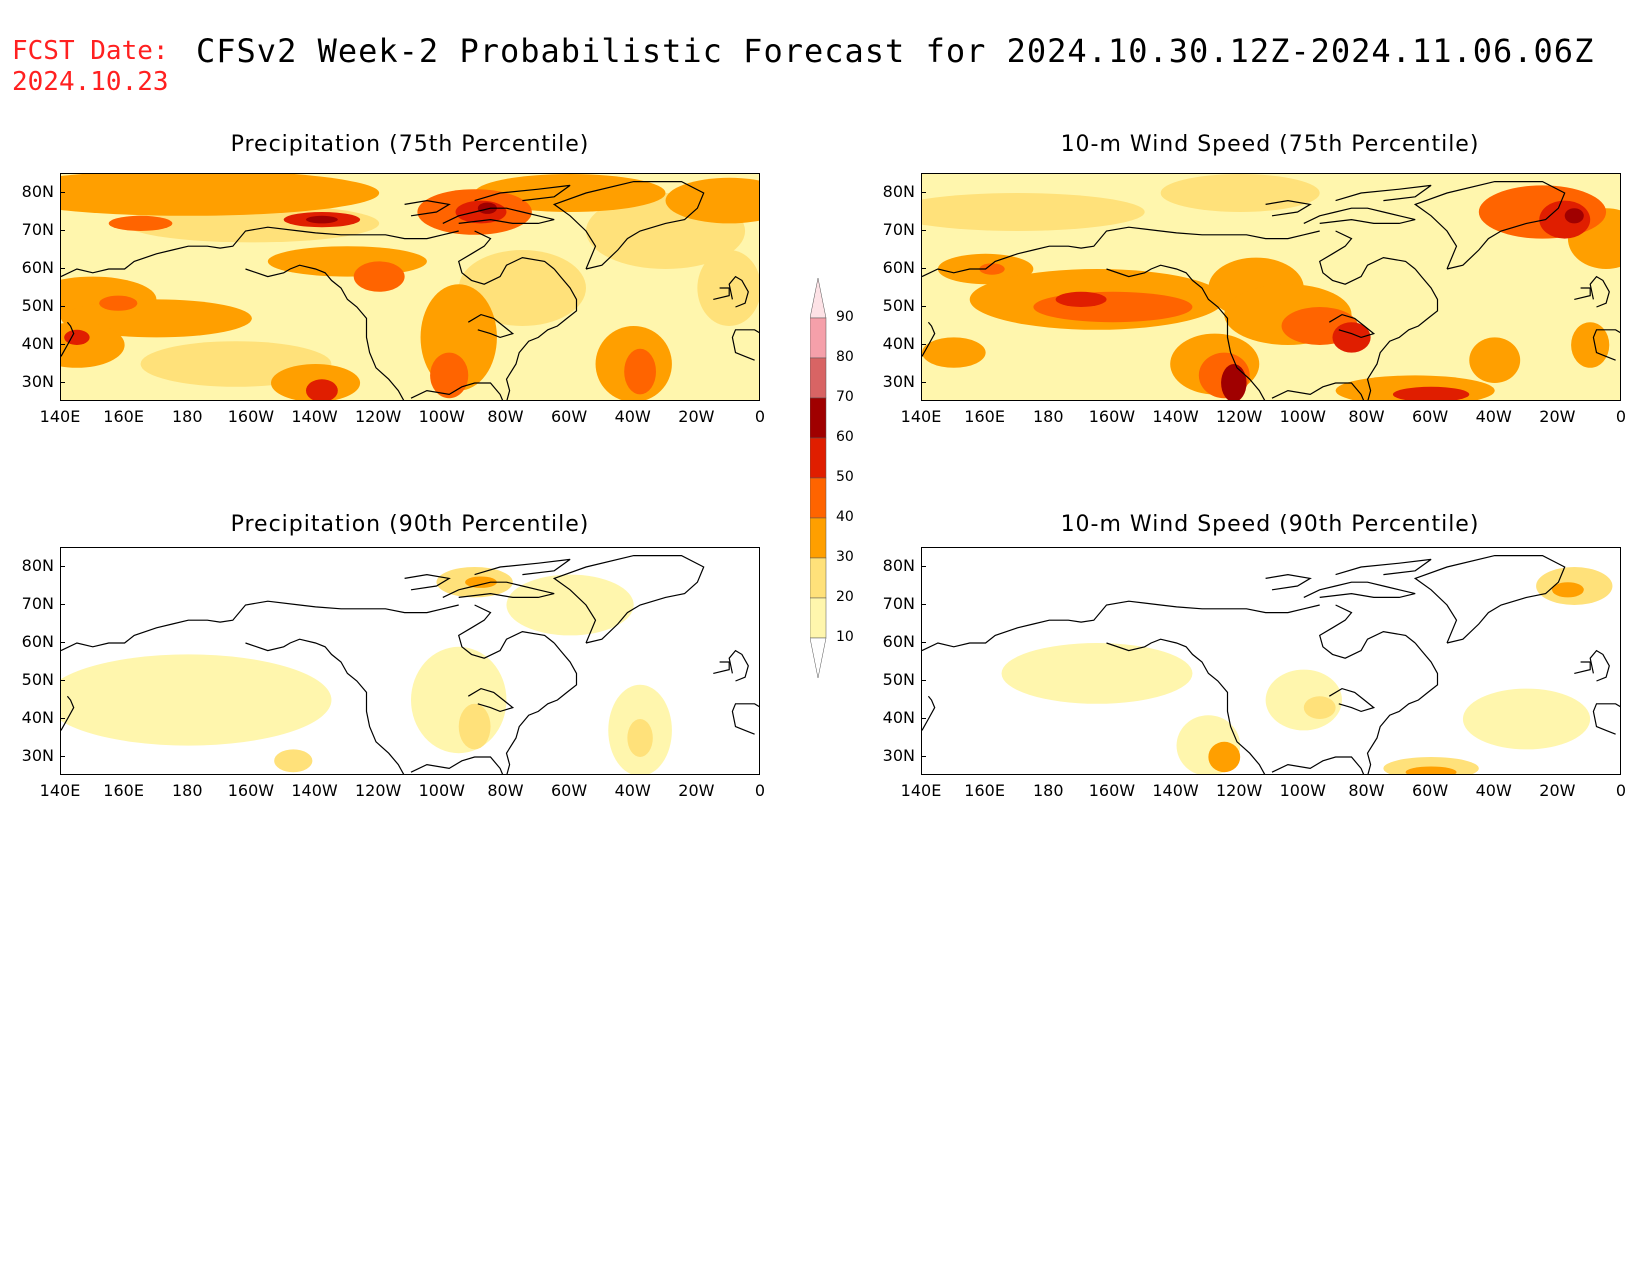 The image size is (1650, 1275). Describe the element at coordinates (845, 517) in the screenshot. I see `colorbar-label: 40` at that location.